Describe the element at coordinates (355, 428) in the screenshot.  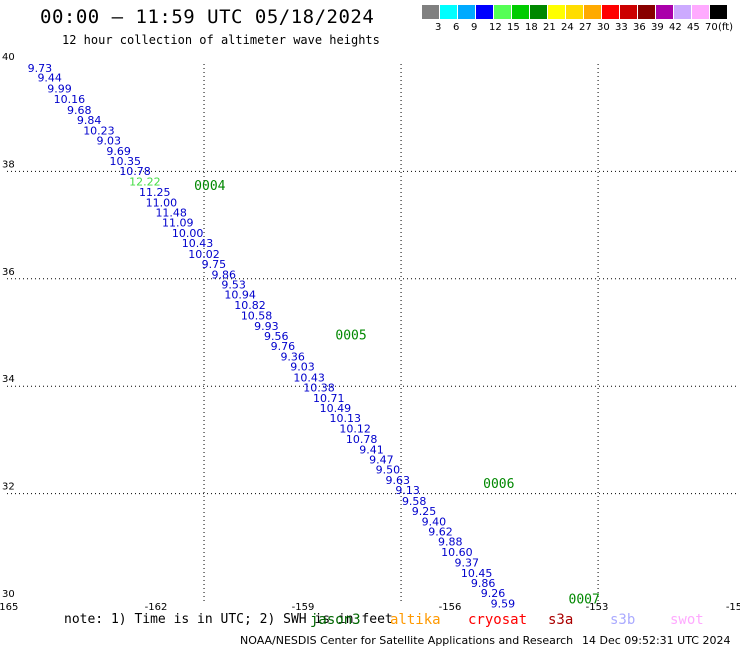
I see `wave-height-label: 10.12` at that location.